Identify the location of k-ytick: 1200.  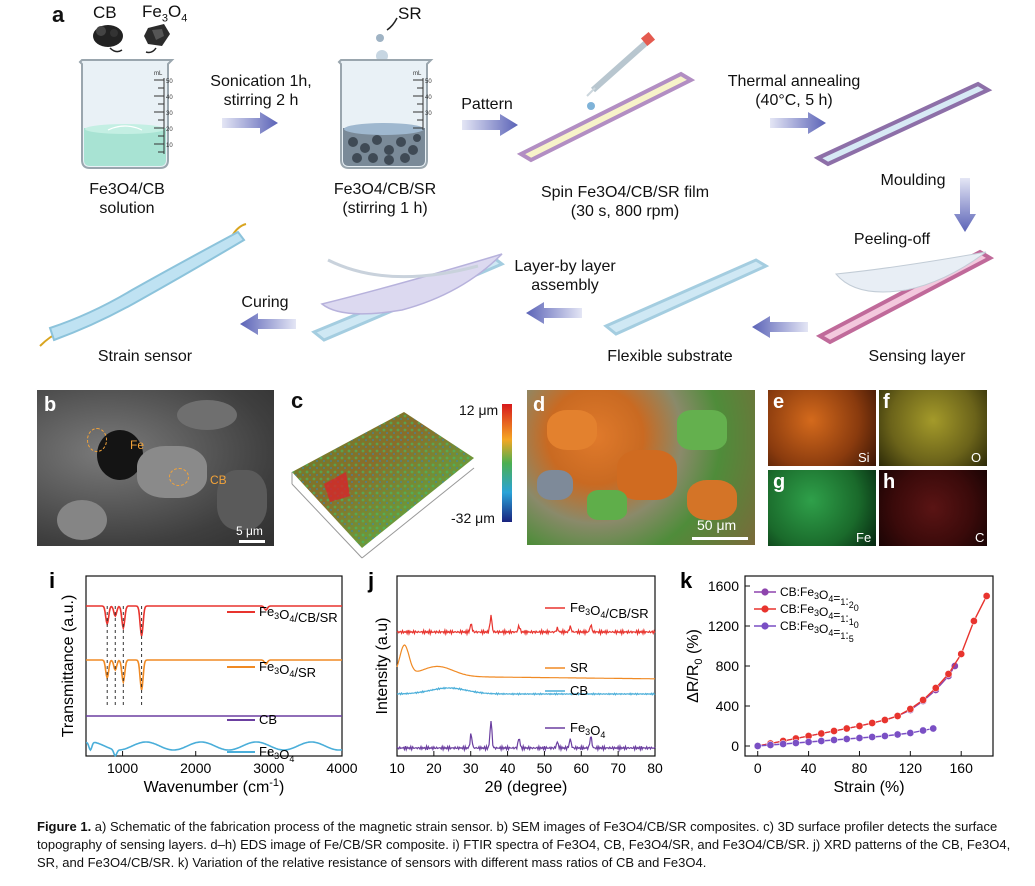
(723, 626).